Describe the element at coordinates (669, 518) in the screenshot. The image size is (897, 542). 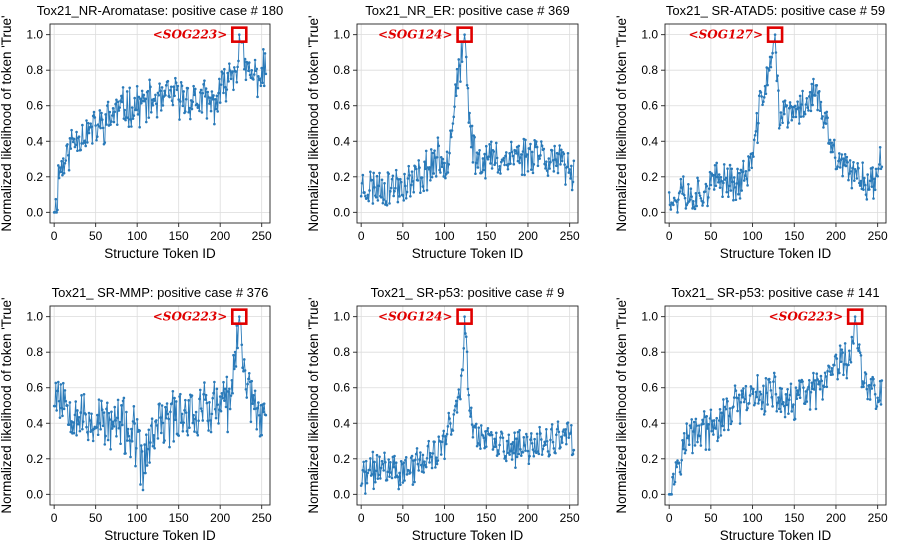
I see `x-tick-label: 0` at that location.